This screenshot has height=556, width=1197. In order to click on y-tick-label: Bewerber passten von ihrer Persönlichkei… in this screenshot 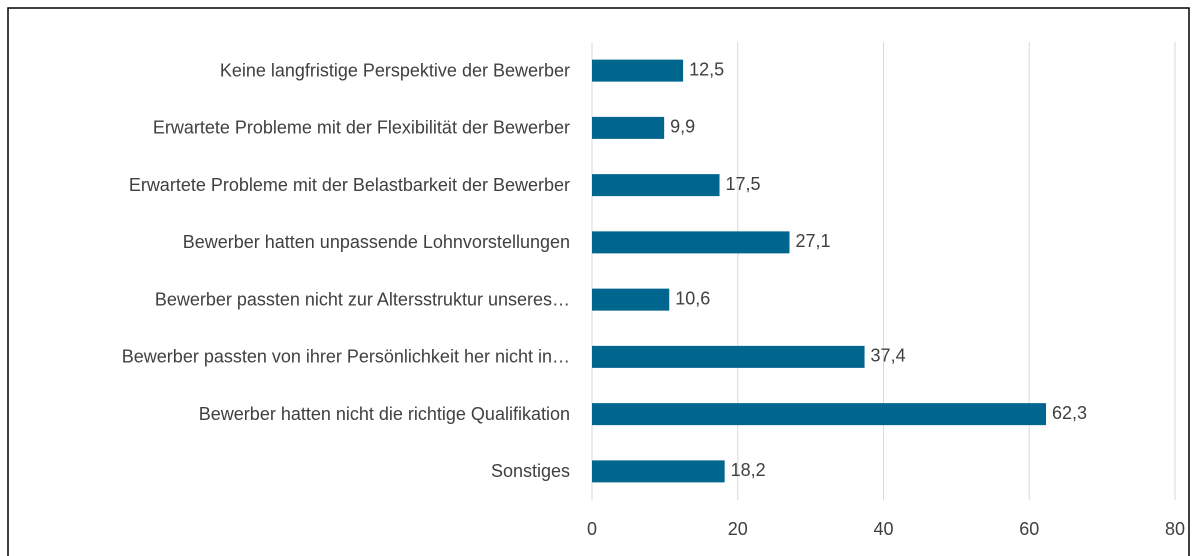, I will do `click(346, 357)`.